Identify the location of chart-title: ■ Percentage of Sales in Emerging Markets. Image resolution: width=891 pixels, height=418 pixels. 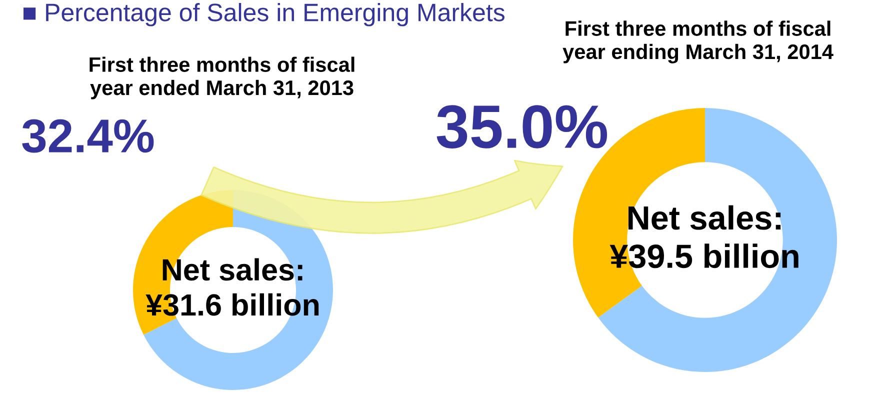
(264, 14).